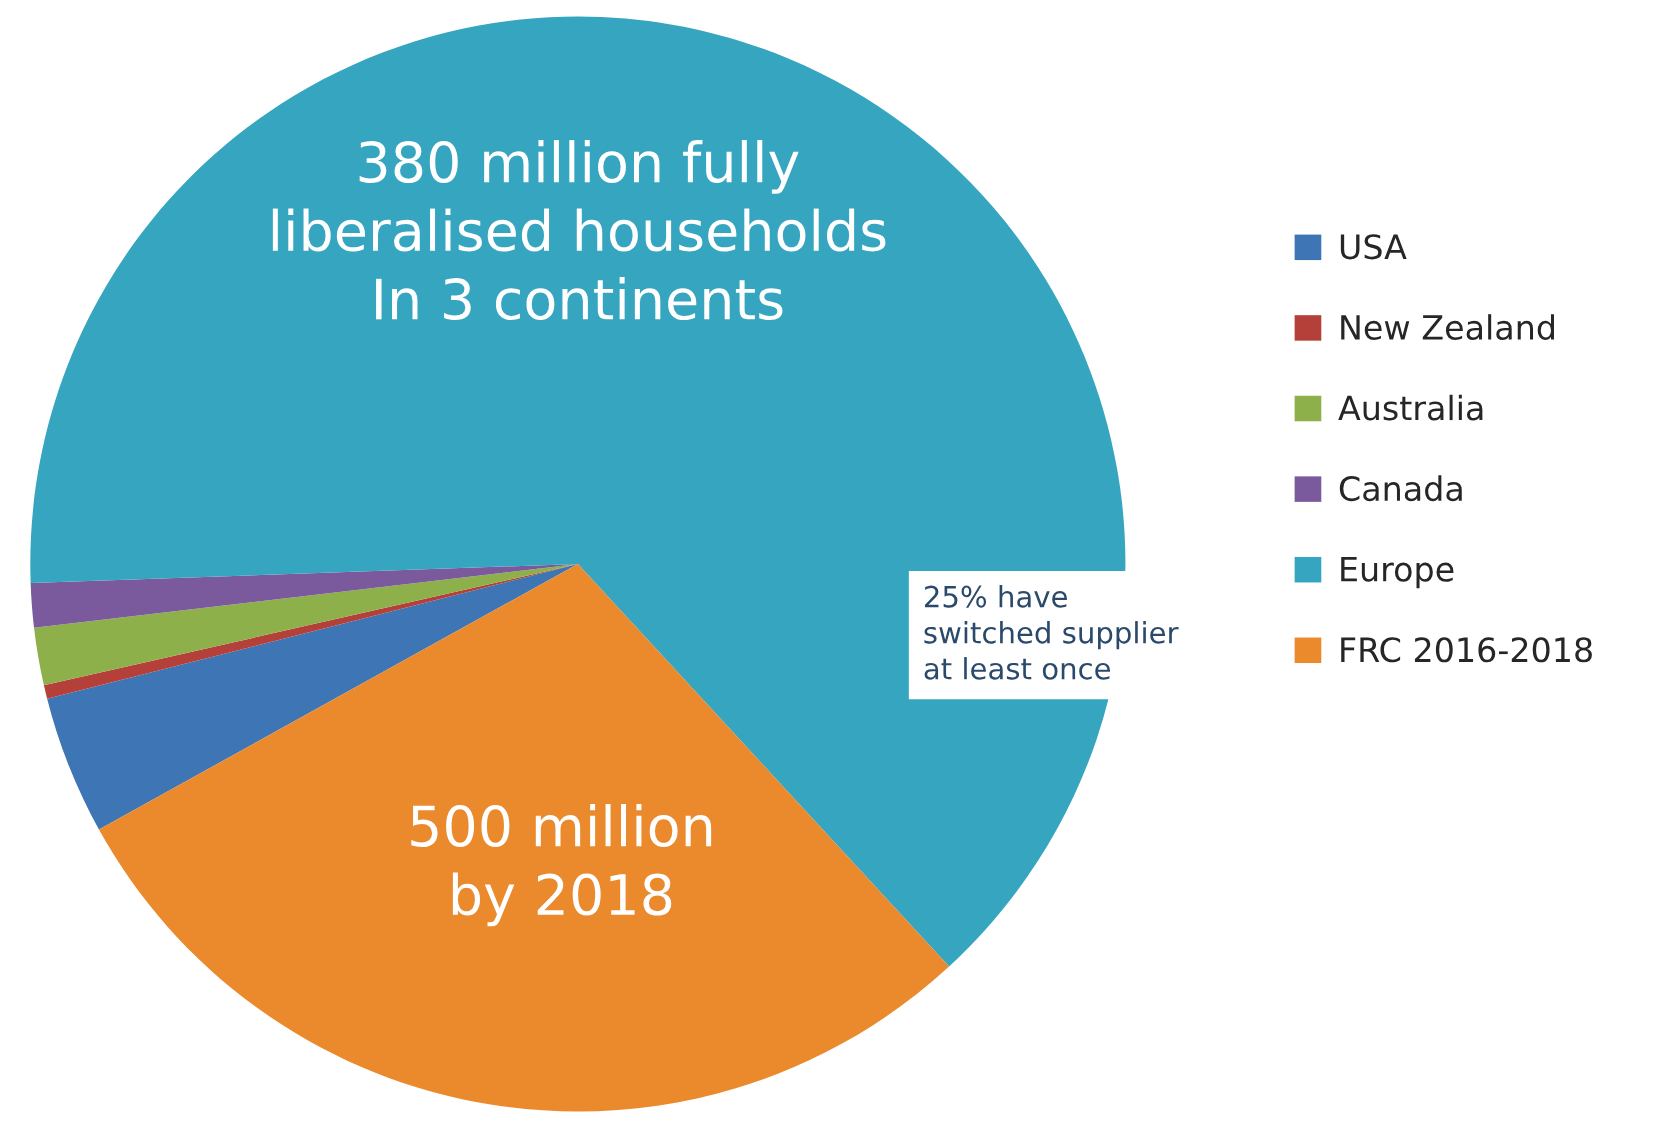 Image resolution: width=1675 pixels, height=1128 pixels. What do you see at coordinates (1397, 572) in the screenshot?
I see `legend-label: Europe` at bounding box center [1397, 572].